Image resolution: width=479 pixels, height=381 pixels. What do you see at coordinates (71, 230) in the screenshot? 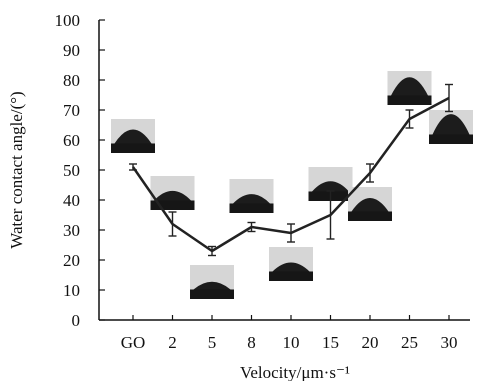
I see `y-tick-label: 30` at bounding box center [71, 230].